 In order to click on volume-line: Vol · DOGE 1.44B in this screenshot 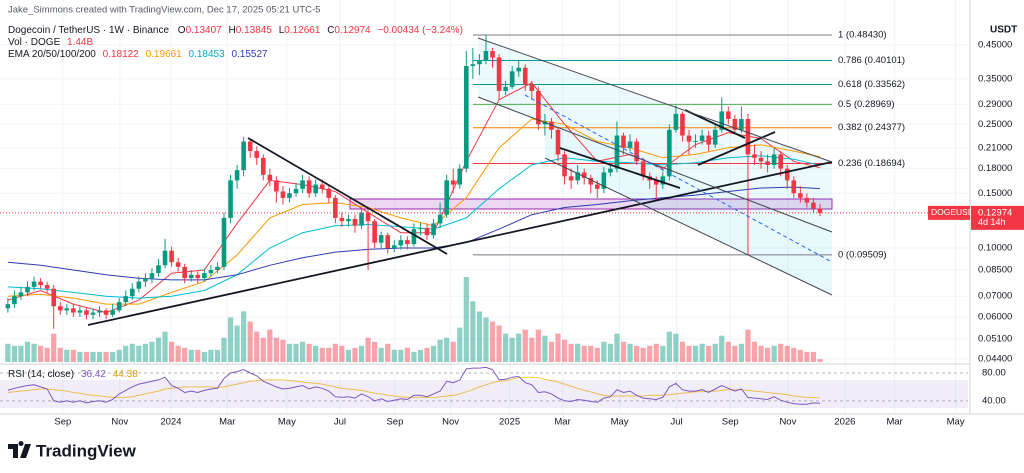, I will do `click(50, 42)`.